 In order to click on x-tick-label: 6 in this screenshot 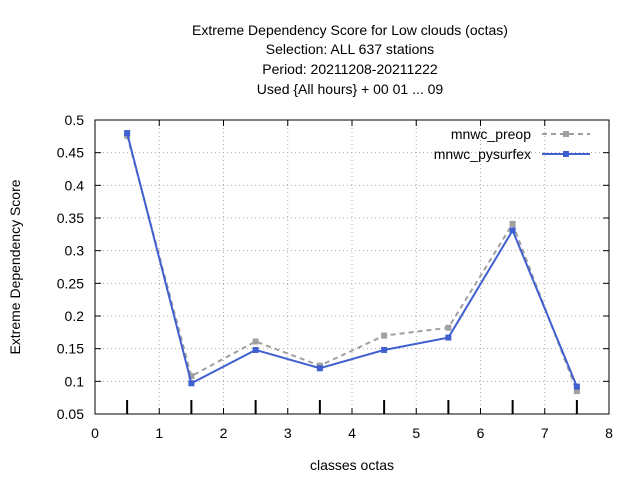, I will do `click(481, 433)`.